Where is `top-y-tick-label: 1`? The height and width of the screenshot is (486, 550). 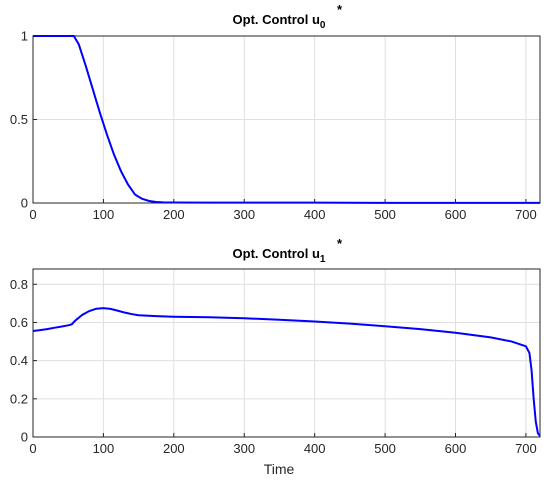
top-y-tick-label: 1 is located at coordinates (24, 36).